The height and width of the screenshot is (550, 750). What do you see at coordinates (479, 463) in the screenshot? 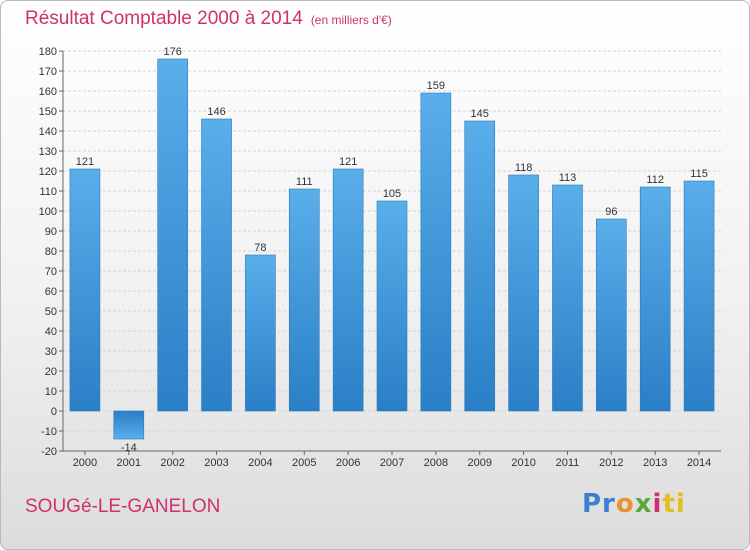
I see `x-tick-label: 2009` at bounding box center [479, 463].